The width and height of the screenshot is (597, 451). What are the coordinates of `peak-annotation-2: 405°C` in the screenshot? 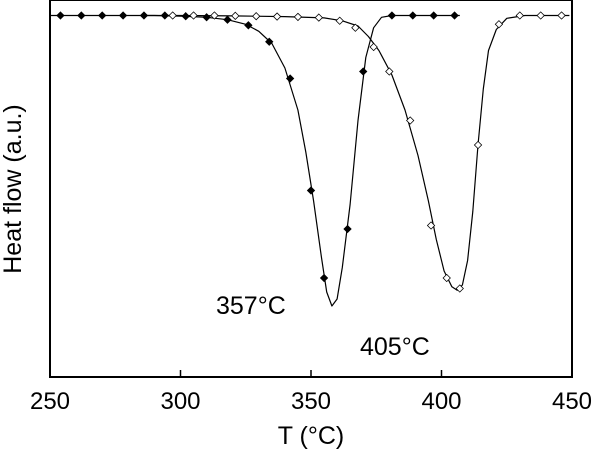 It's located at (395, 347).